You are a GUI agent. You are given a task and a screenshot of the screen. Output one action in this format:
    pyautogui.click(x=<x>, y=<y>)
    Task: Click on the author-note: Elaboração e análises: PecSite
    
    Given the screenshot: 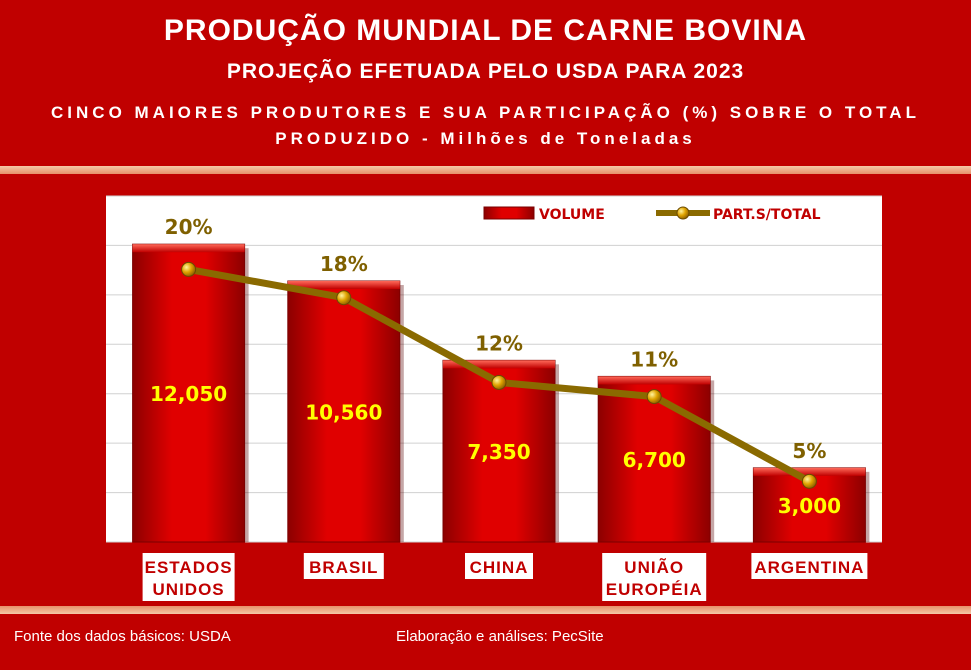 What is the action you would take?
    pyautogui.click(x=500, y=636)
    